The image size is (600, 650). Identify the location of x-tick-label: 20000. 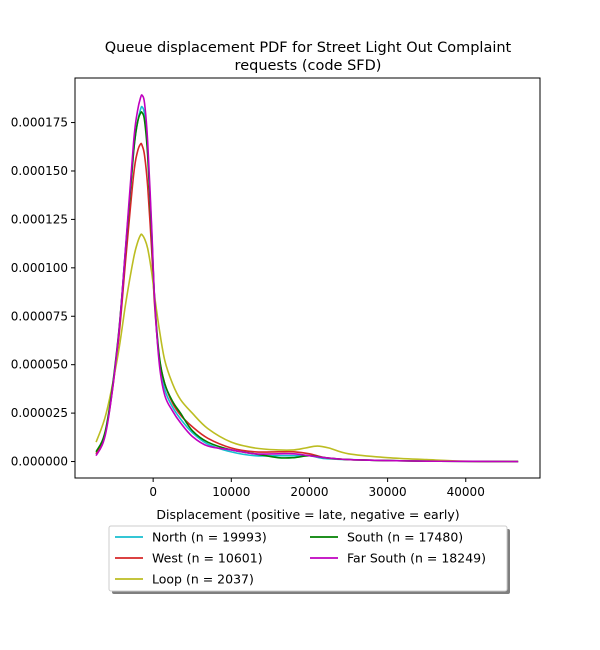
(309, 492).